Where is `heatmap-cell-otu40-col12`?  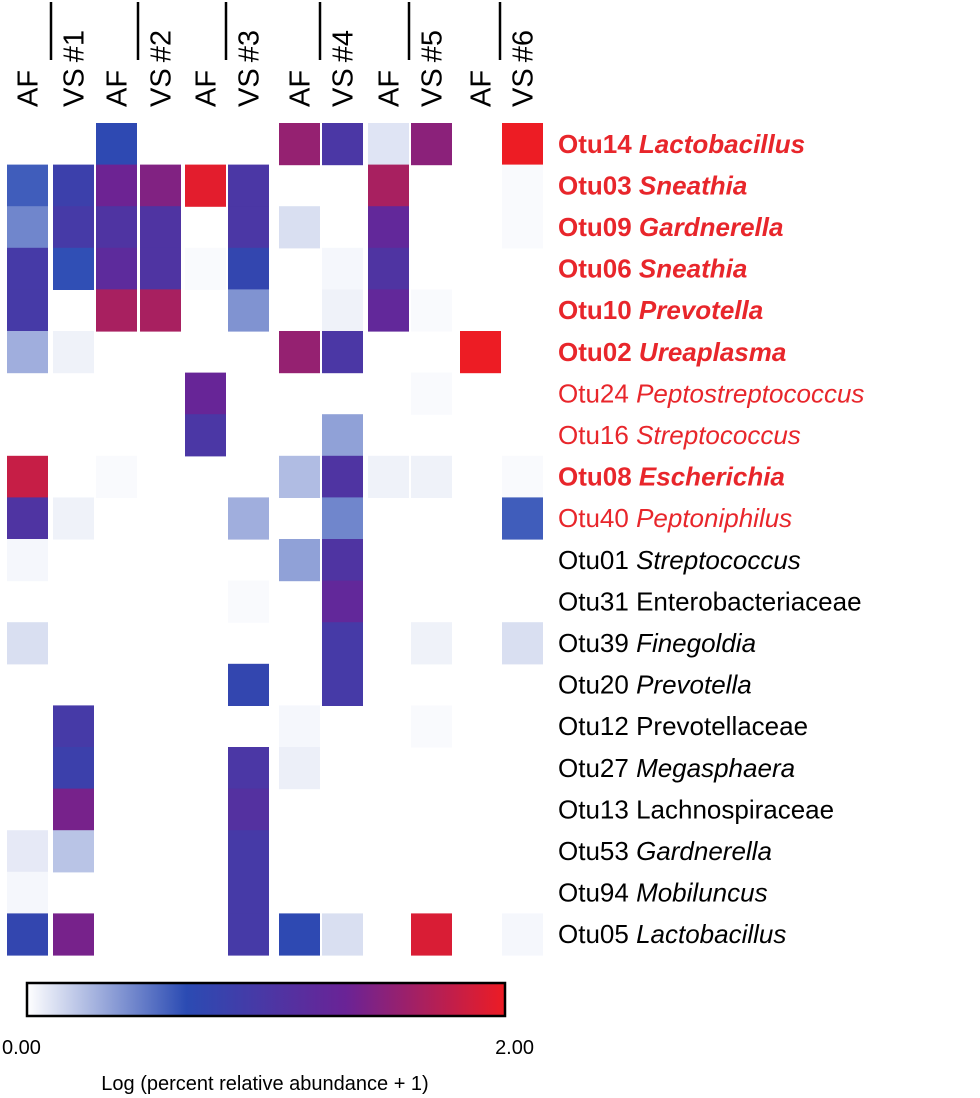 heatmap-cell-otu40-col12 is located at coordinates (522, 518).